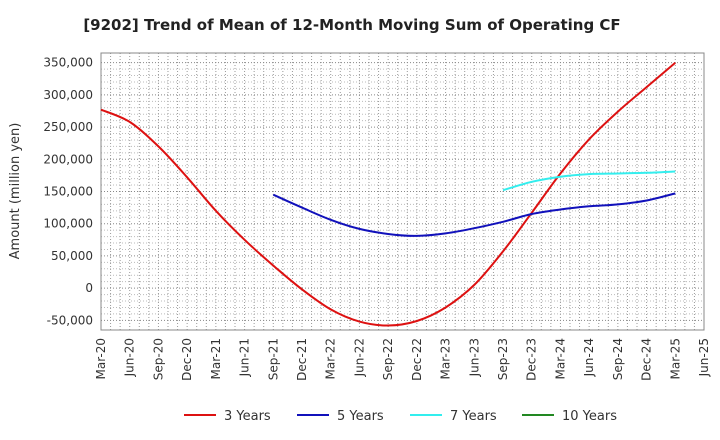 The height and width of the screenshot is (440, 720). Describe the element at coordinates (618, 359) in the screenshot. I see `x-tick-label: Sep-24` at that location.